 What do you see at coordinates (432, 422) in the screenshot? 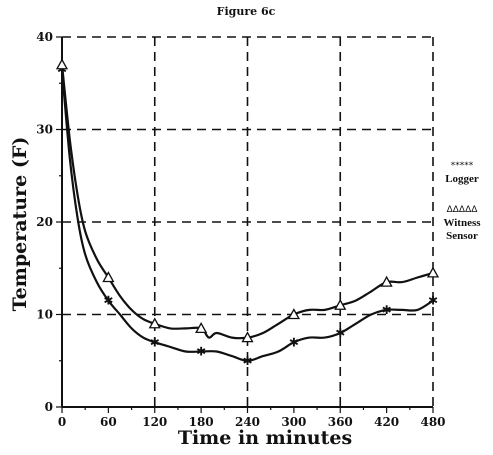
I see `x-tick-label: 480` at bounding box center [432, 422].